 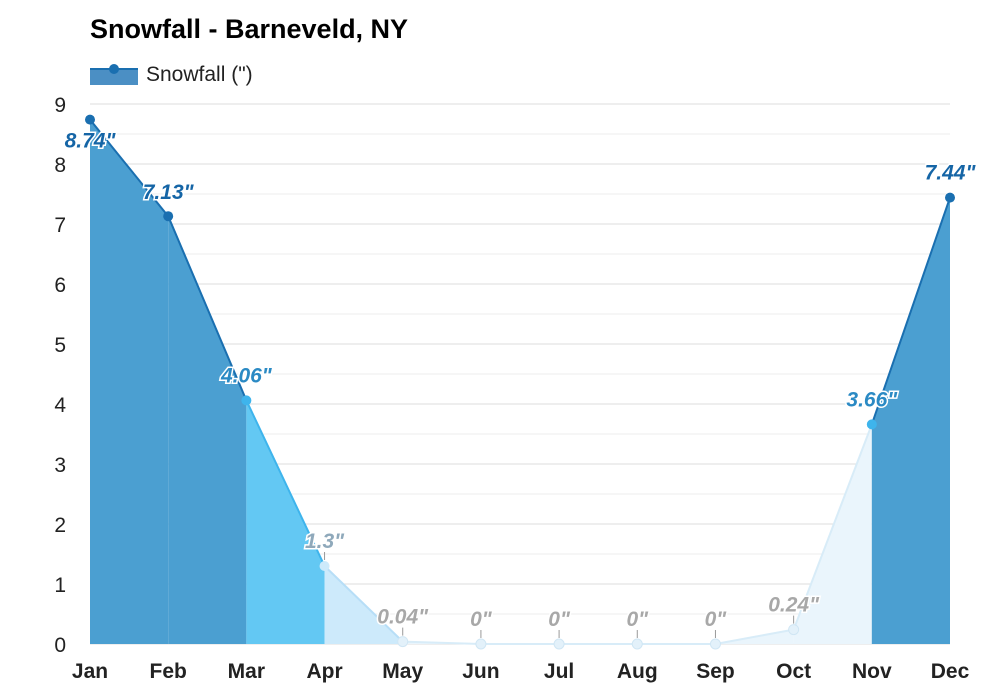 What do you see at coordinates (715, 671) in the screenshot?
I see `x-tick-label-sep: Sep` at bounding box center [715, 671].